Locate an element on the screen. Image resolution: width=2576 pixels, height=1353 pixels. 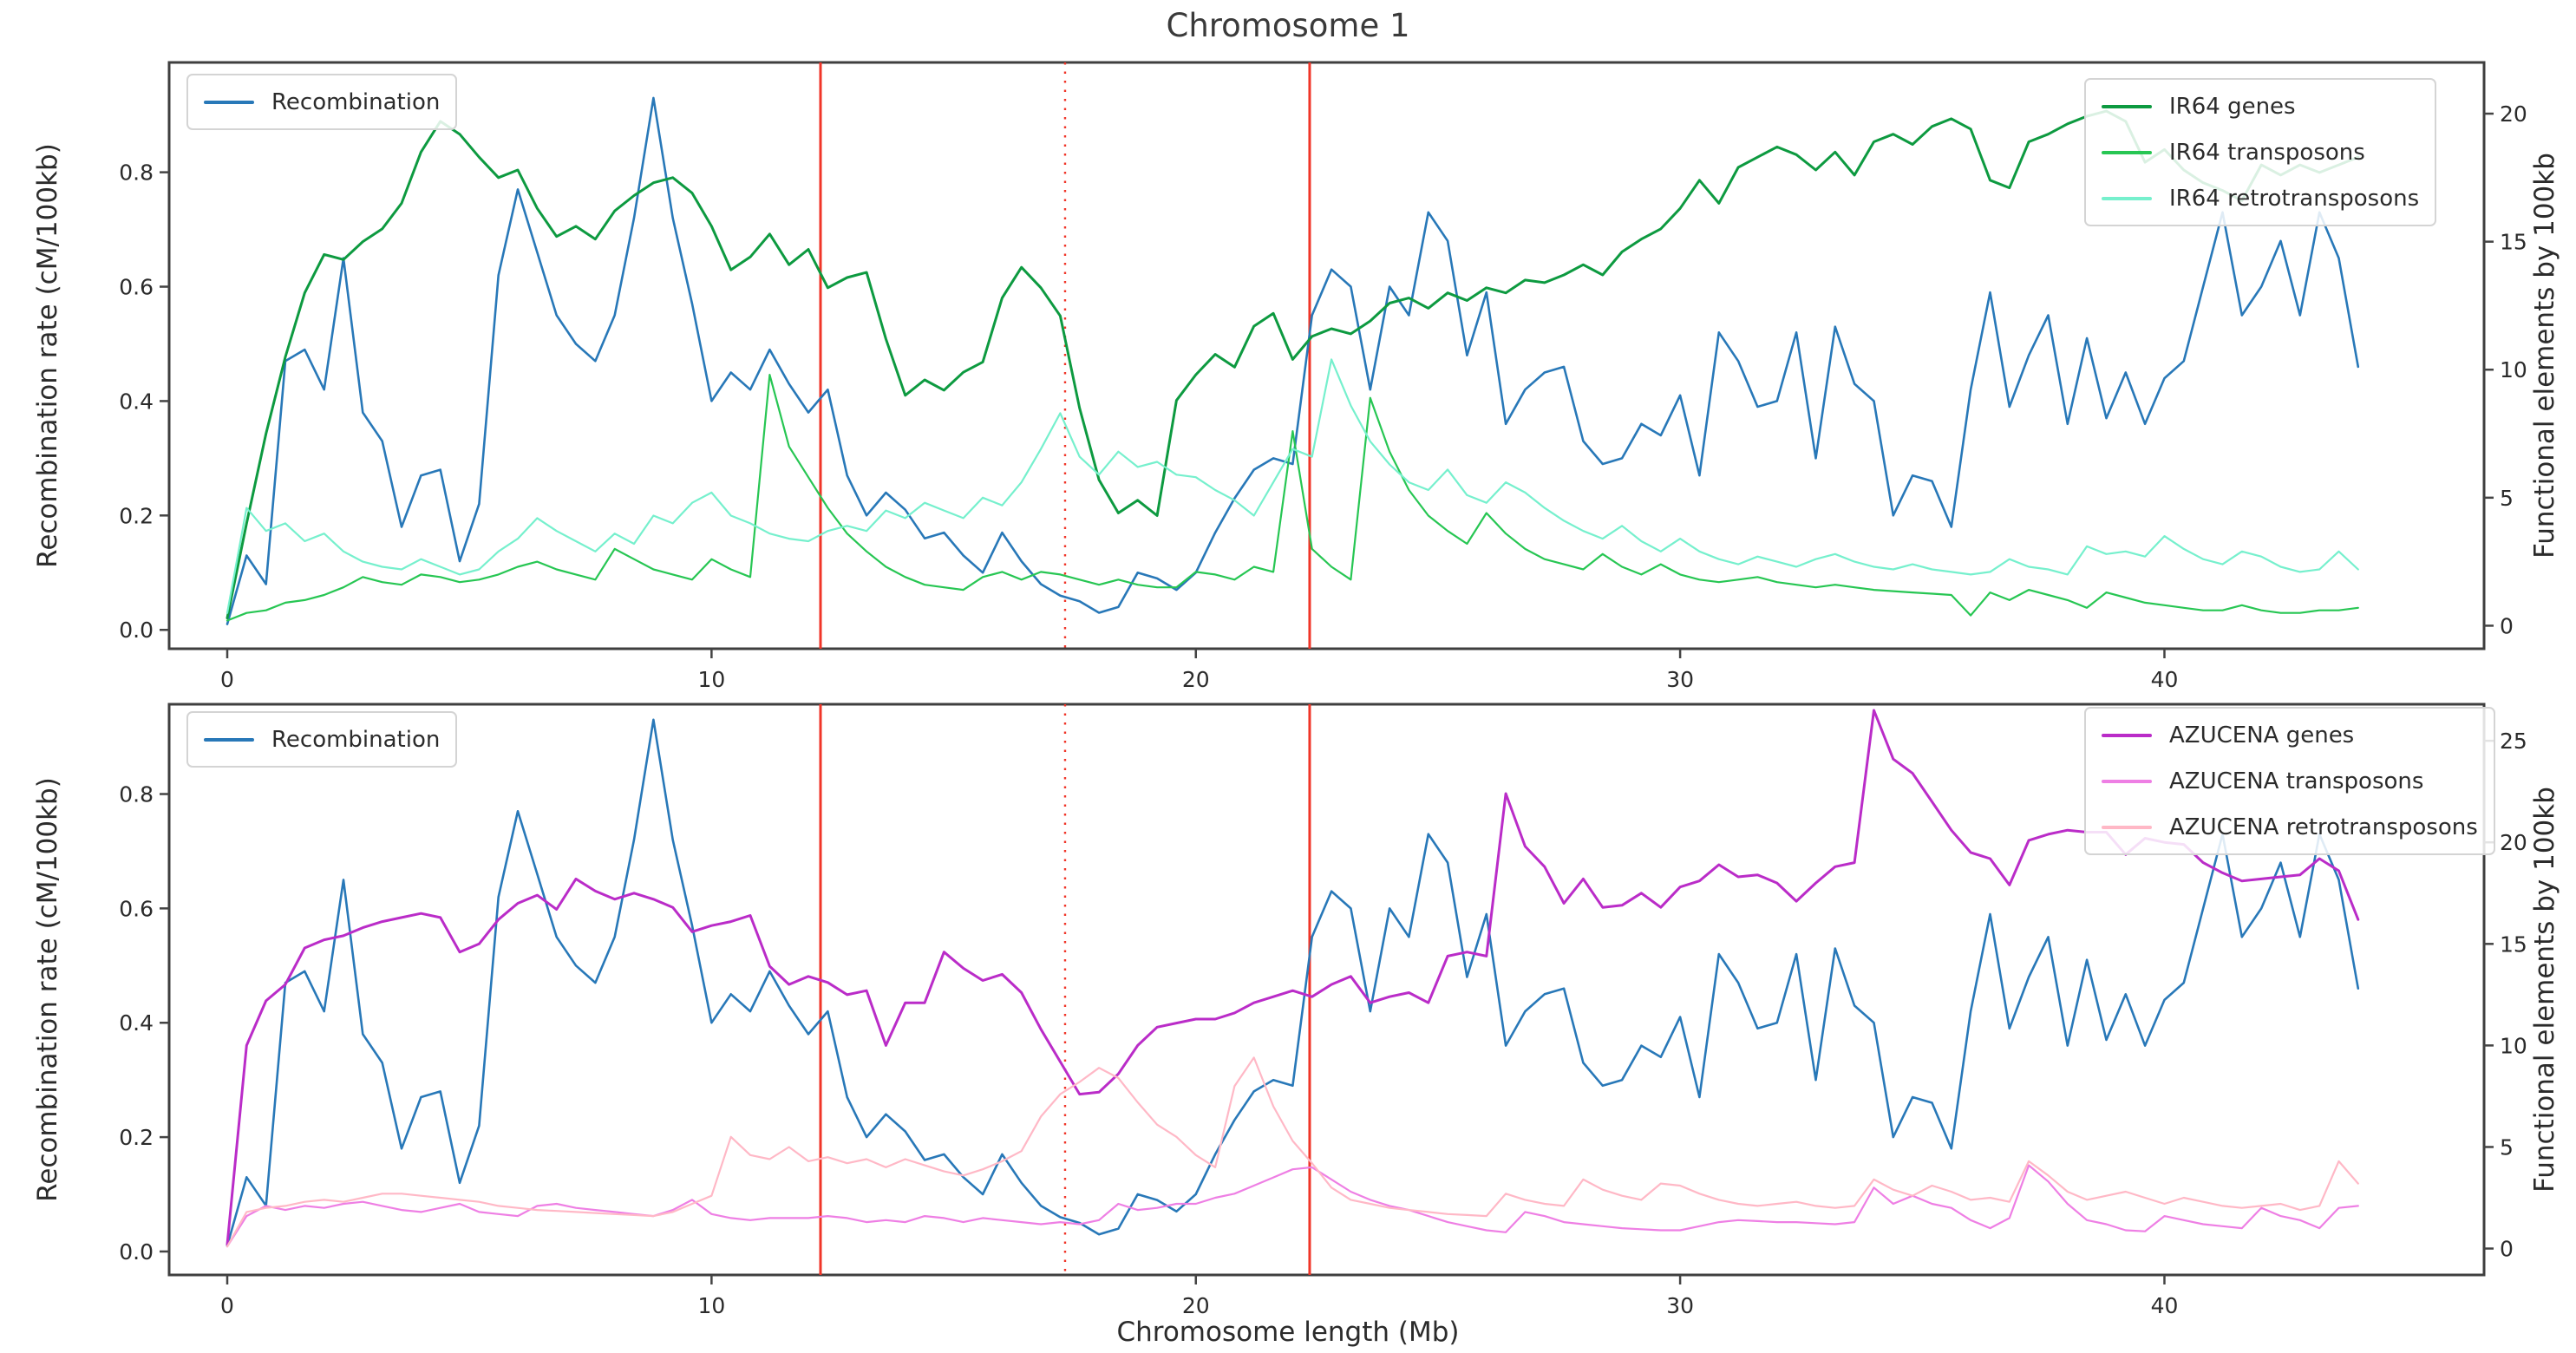
y-axis-label-right-bottom: Functional elements by 100kb is located at coordinates (2544, 990).